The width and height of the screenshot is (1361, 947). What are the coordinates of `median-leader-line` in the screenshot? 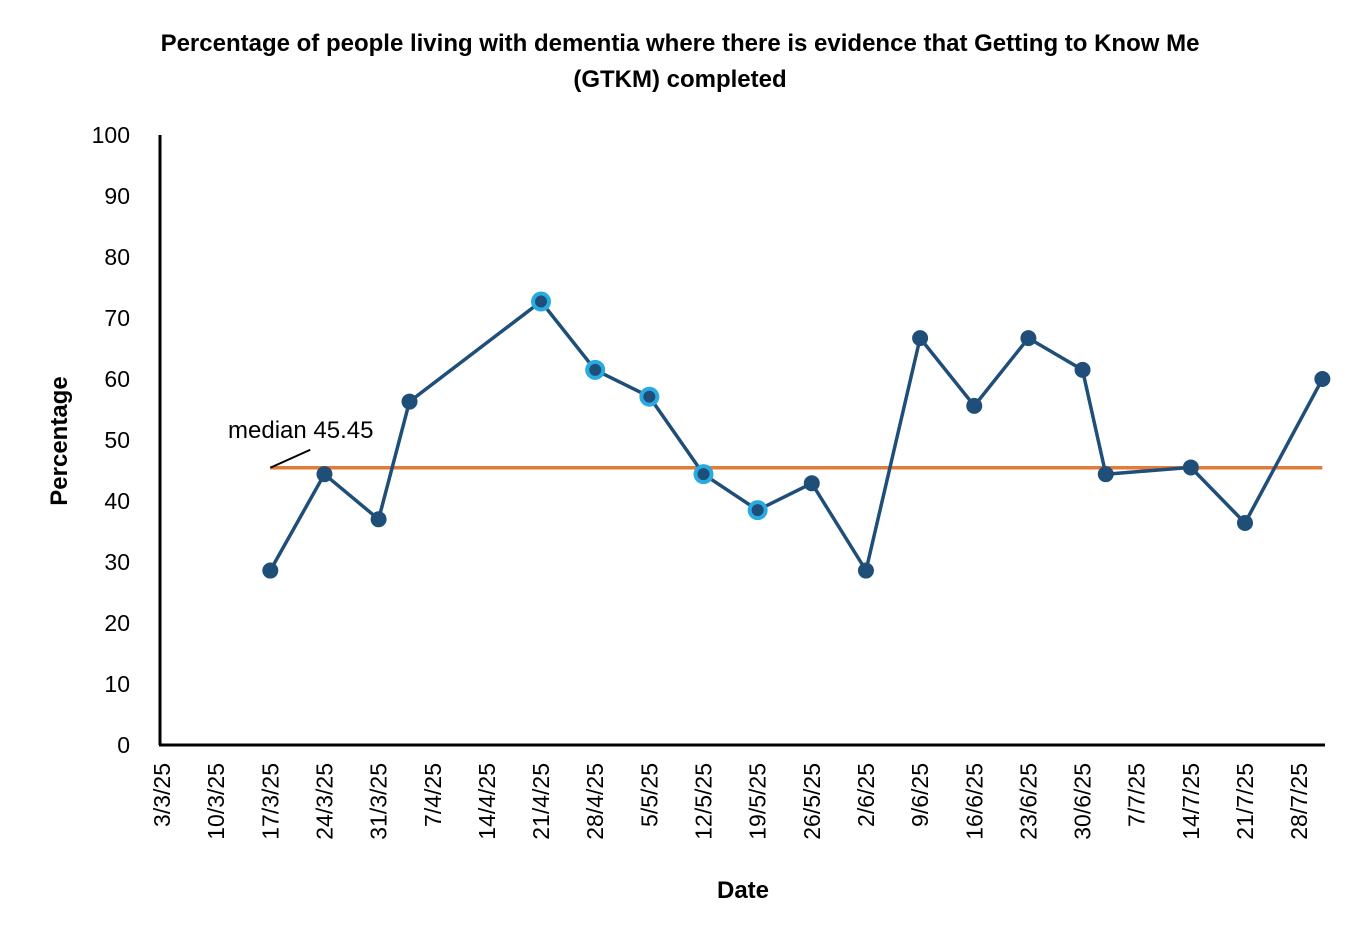 It's located at (290, 458).